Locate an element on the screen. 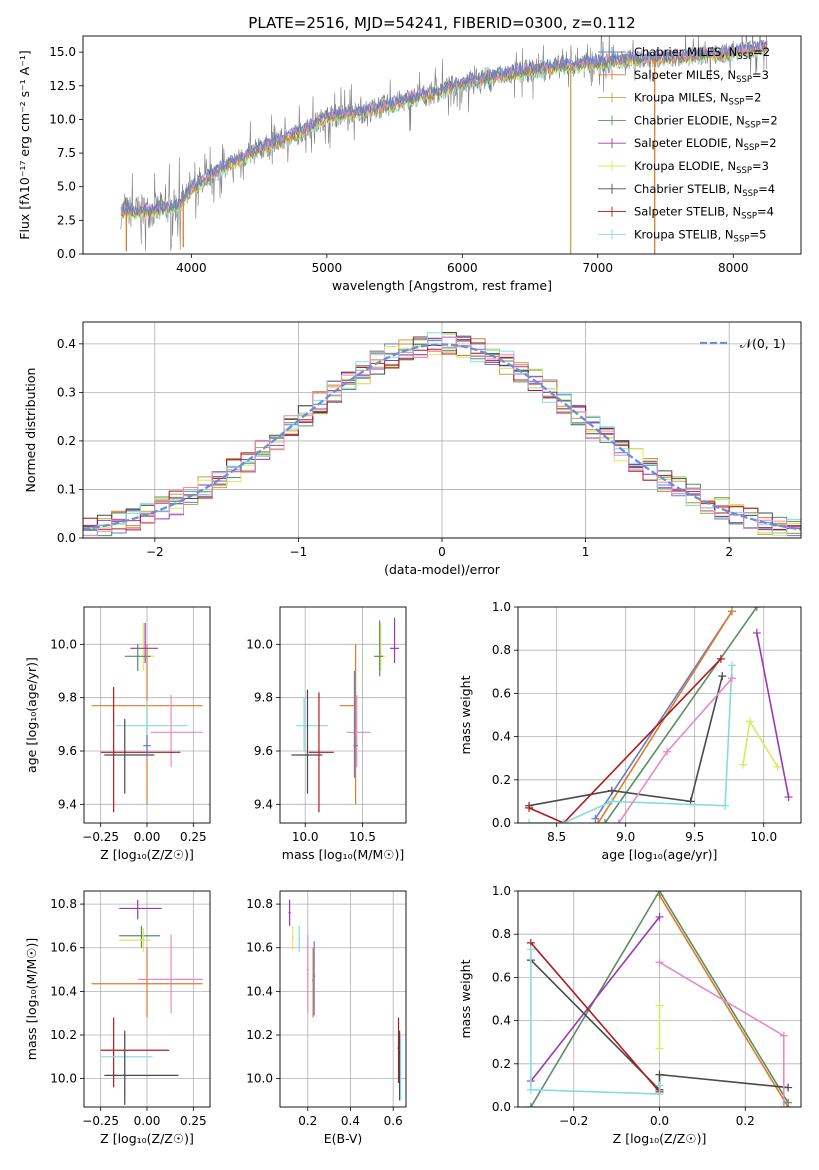  tick-label-x-0: −2 is located at coordinates (155, 552).